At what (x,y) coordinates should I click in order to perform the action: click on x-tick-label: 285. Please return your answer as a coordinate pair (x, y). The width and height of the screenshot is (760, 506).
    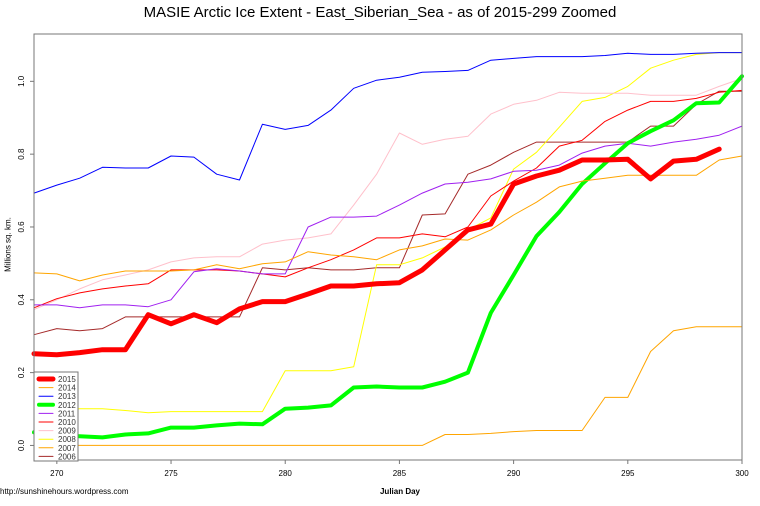
    Looking at the image, I should click on (400, 473).